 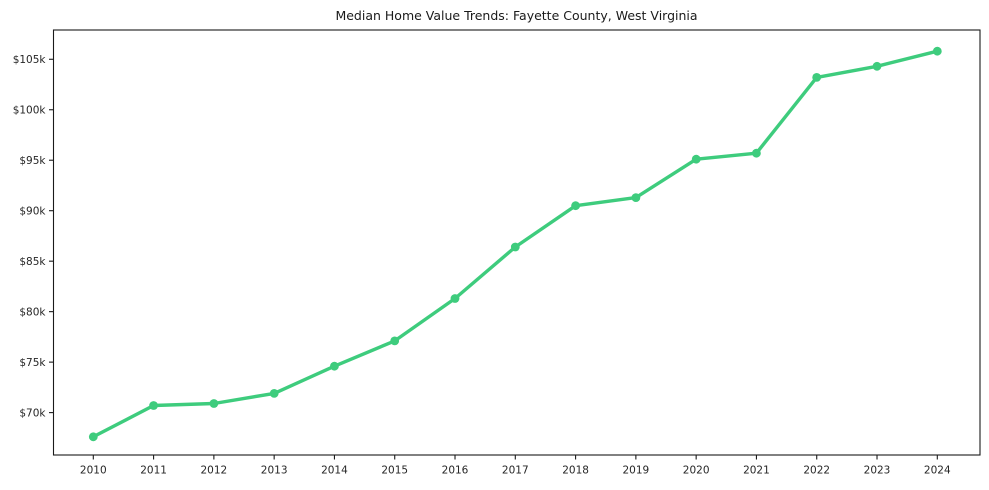 What do you see at coordinates (30, 60) in the screenshot?
I see `y-tick-label: $105k` at bounding box center [30, 60].